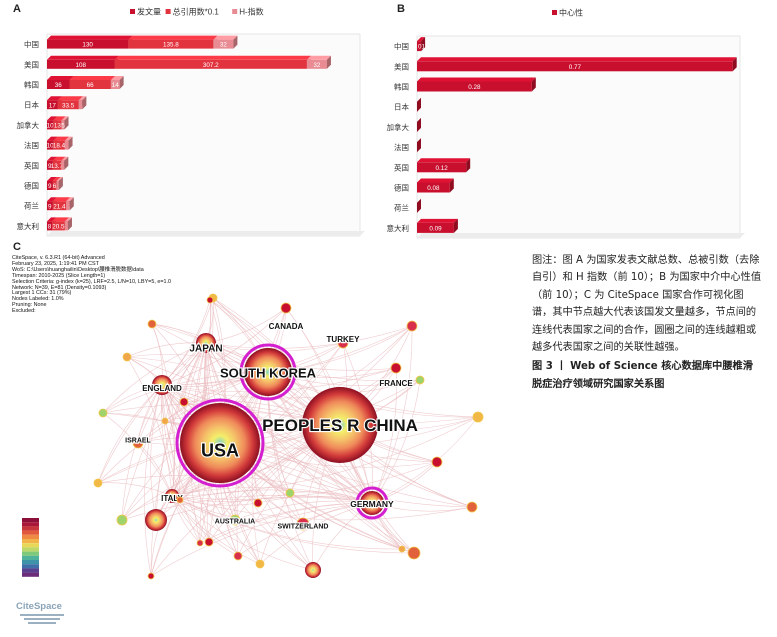 This screenshot has width=777, height=637. I want to click on bar-a-8-1-front, so click(59, 206).